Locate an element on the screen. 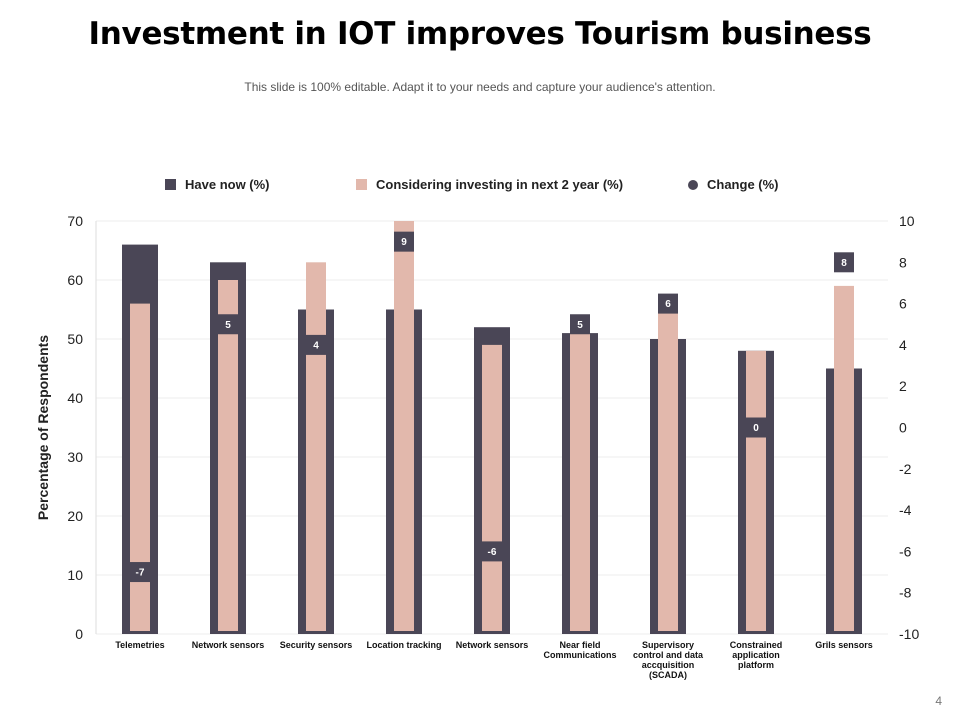 The width and height of the screenshot is (960, 720). category-label-0: Telemetries is located at coordinates (139, 645).